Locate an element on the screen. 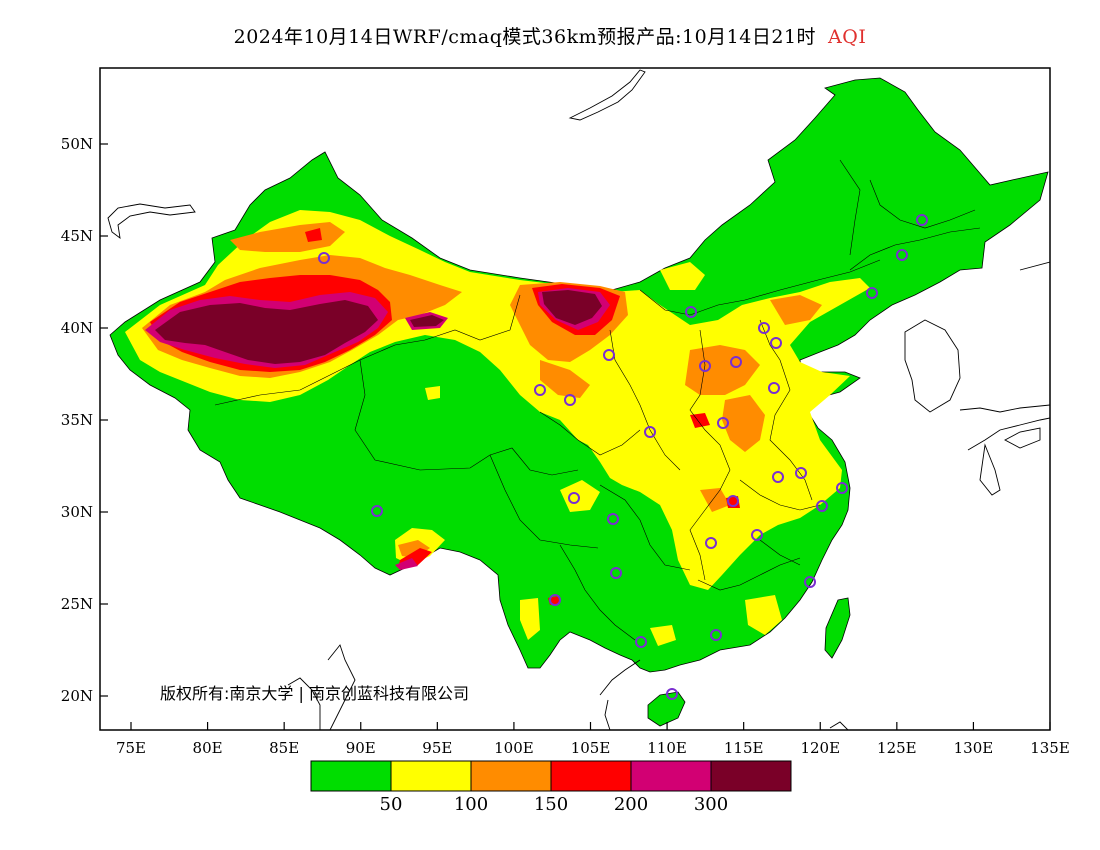 This screenshot has height=850, width=1100. lat-label: 50N is located at coordinates (77, 144).